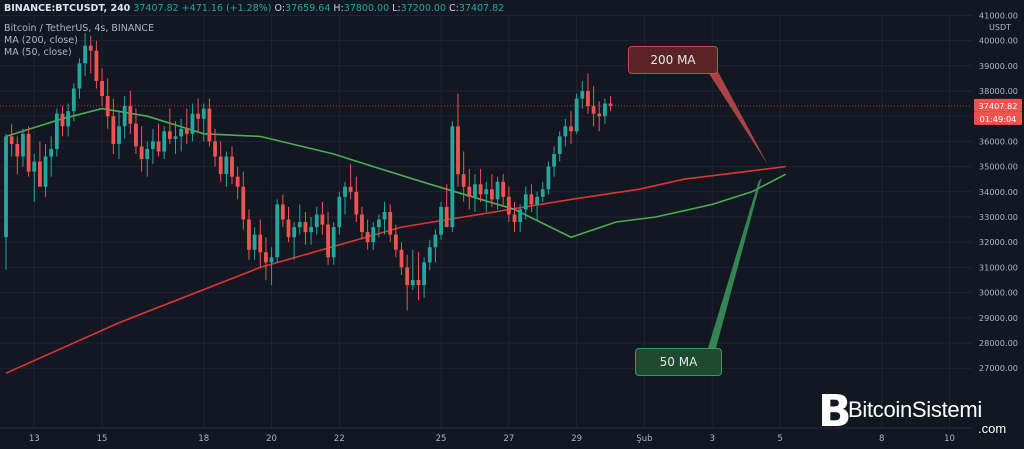  I want to click on ma200-pointer, so click(738, 116).